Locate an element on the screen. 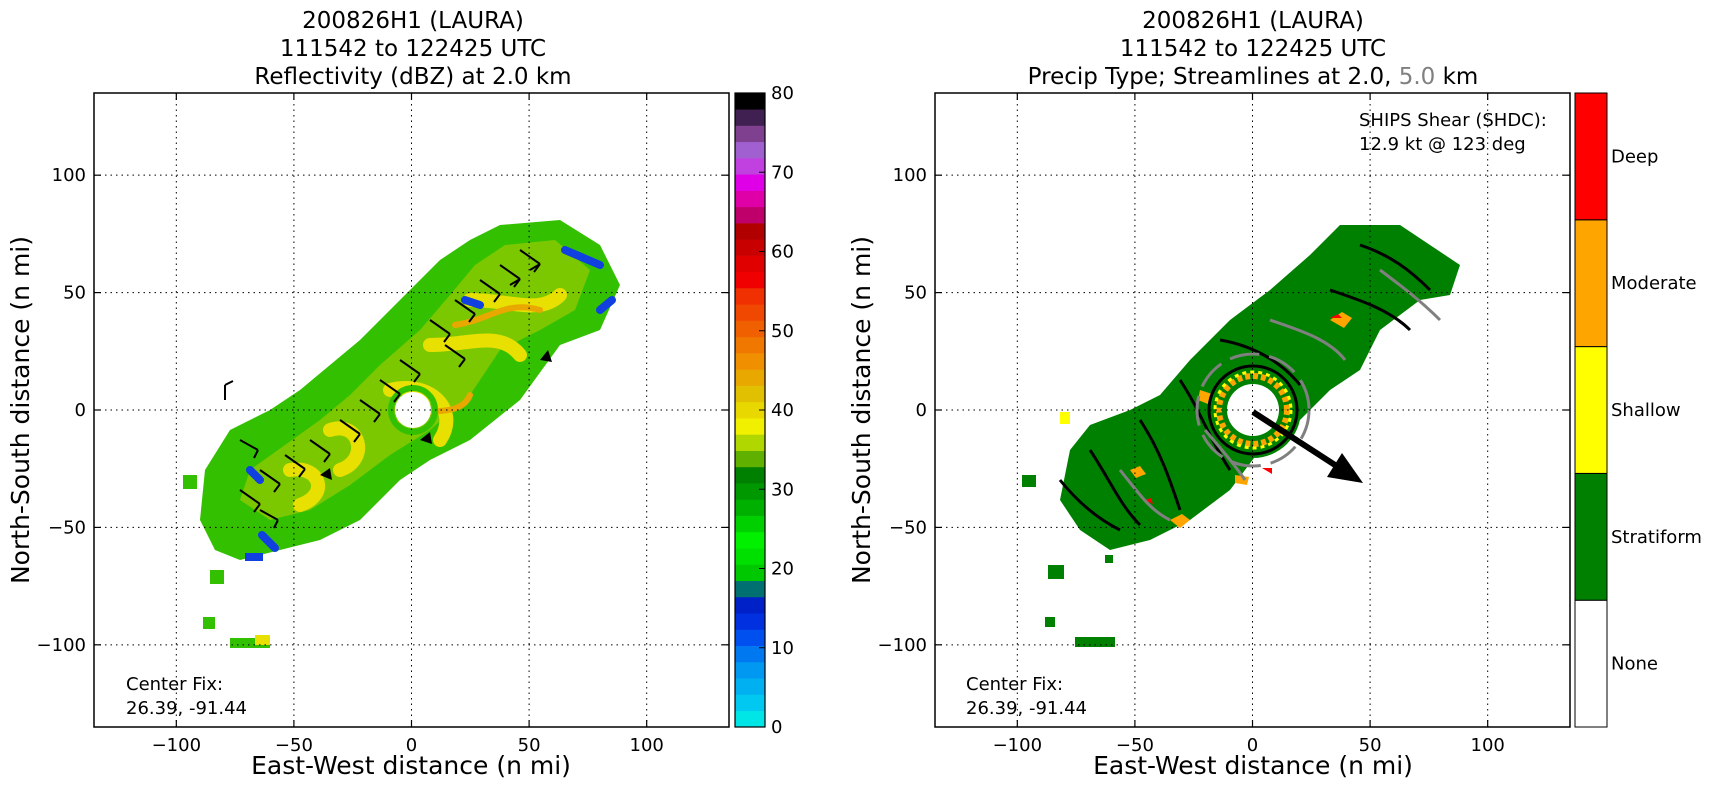  colorbar-tick-label: 60 is located at coordinates (782, 252).